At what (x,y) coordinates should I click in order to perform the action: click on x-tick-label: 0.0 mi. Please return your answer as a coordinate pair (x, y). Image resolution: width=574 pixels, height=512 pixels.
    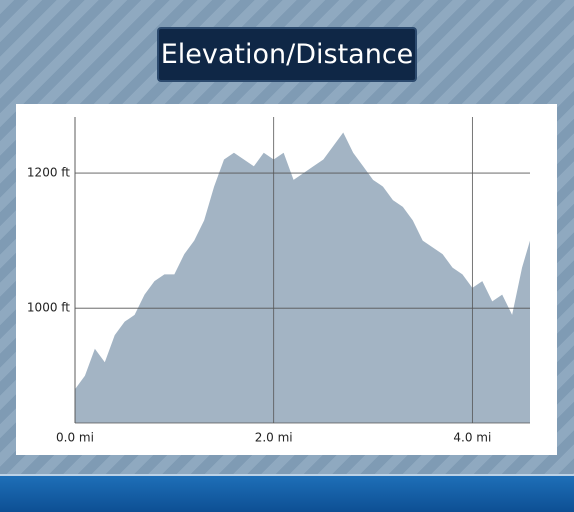
    Looking at the image, I should click on (75, 438).